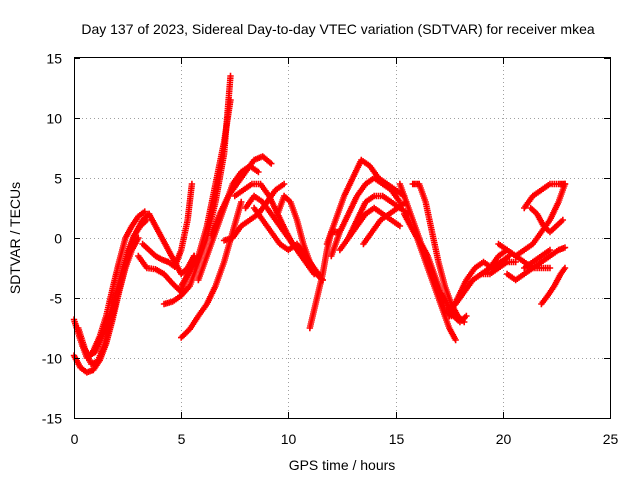 This screenshot has width=640, height=480. I want to click on series-track-w, so click(385, 223).